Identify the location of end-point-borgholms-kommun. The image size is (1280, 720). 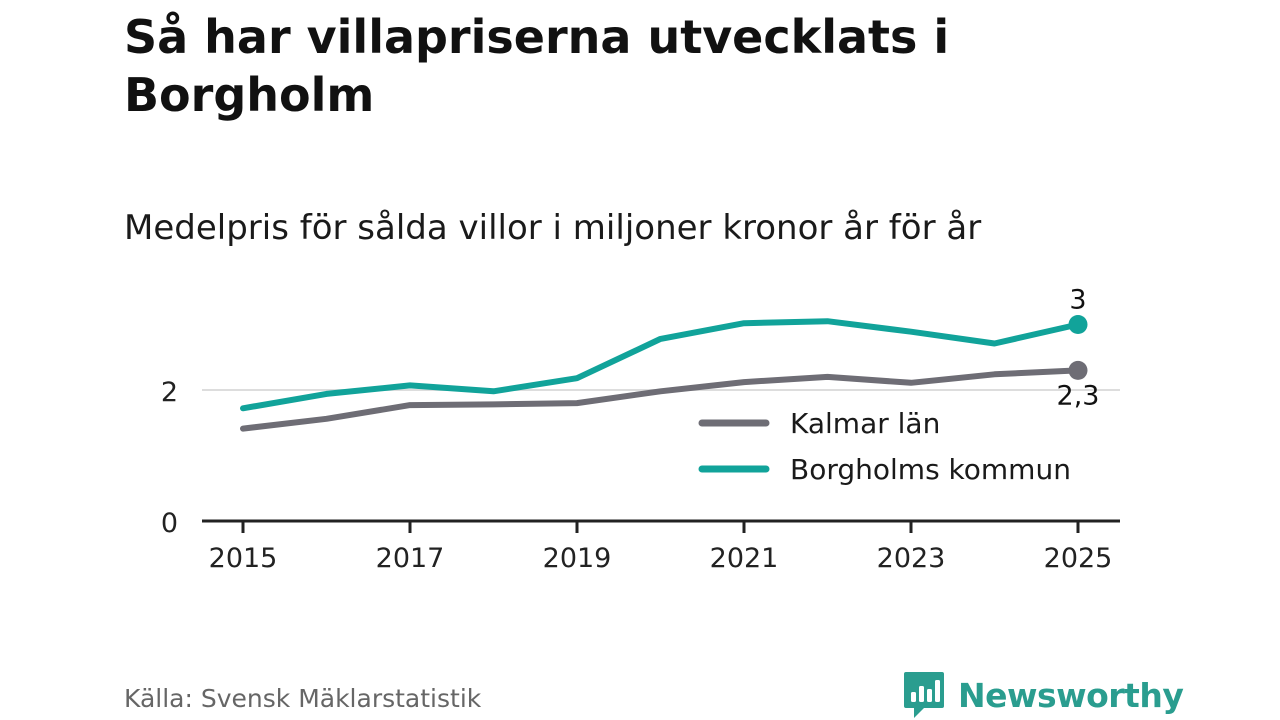
(1078, 324).